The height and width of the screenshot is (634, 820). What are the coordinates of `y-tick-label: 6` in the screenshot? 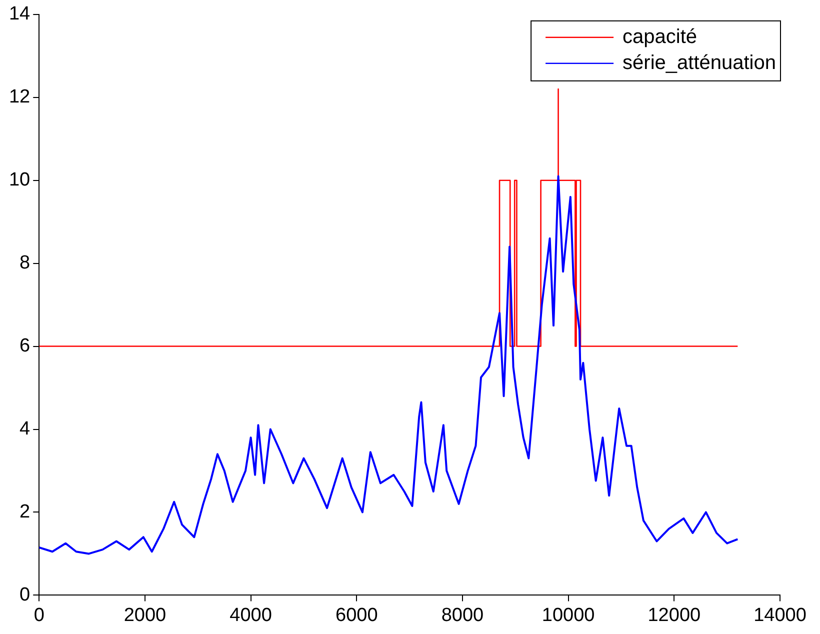 It's located at (25, 346).